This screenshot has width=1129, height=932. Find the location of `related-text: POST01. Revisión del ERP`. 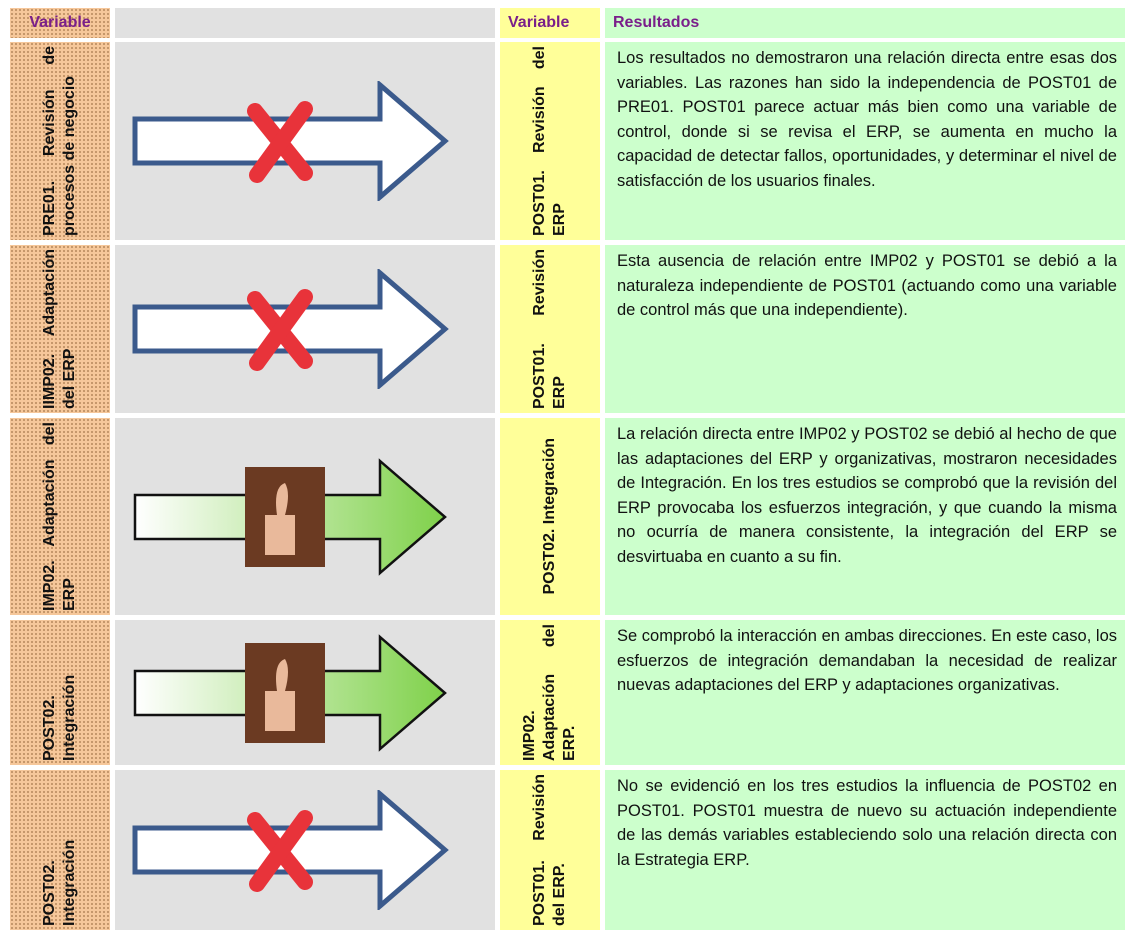

related-text: POST01. Revisión del ERP is located at coordinates (549, 141).